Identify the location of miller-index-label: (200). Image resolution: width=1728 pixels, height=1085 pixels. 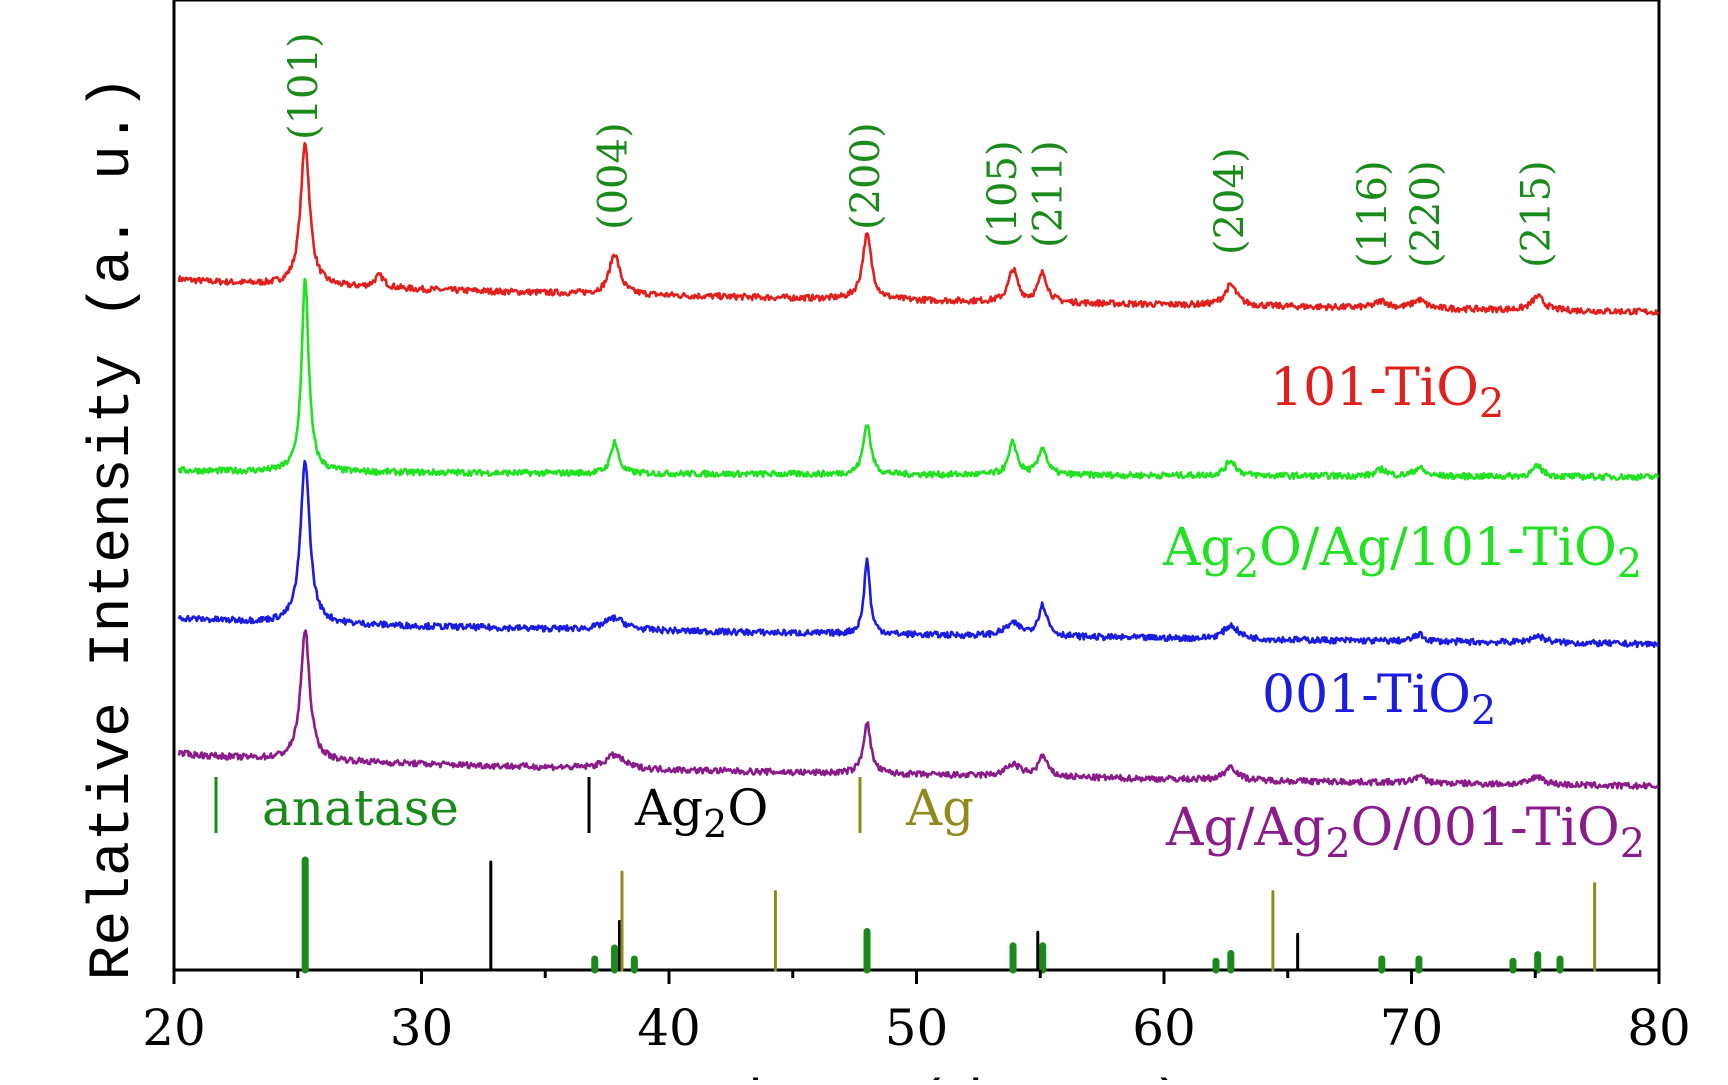
(866, 176).